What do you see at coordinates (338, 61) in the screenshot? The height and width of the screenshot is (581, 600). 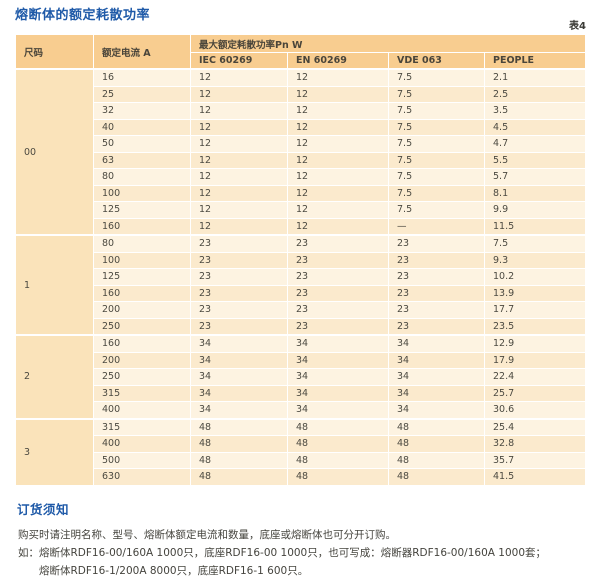 I see `col-header-en: EN 60269` at bounding box center [338, 61].